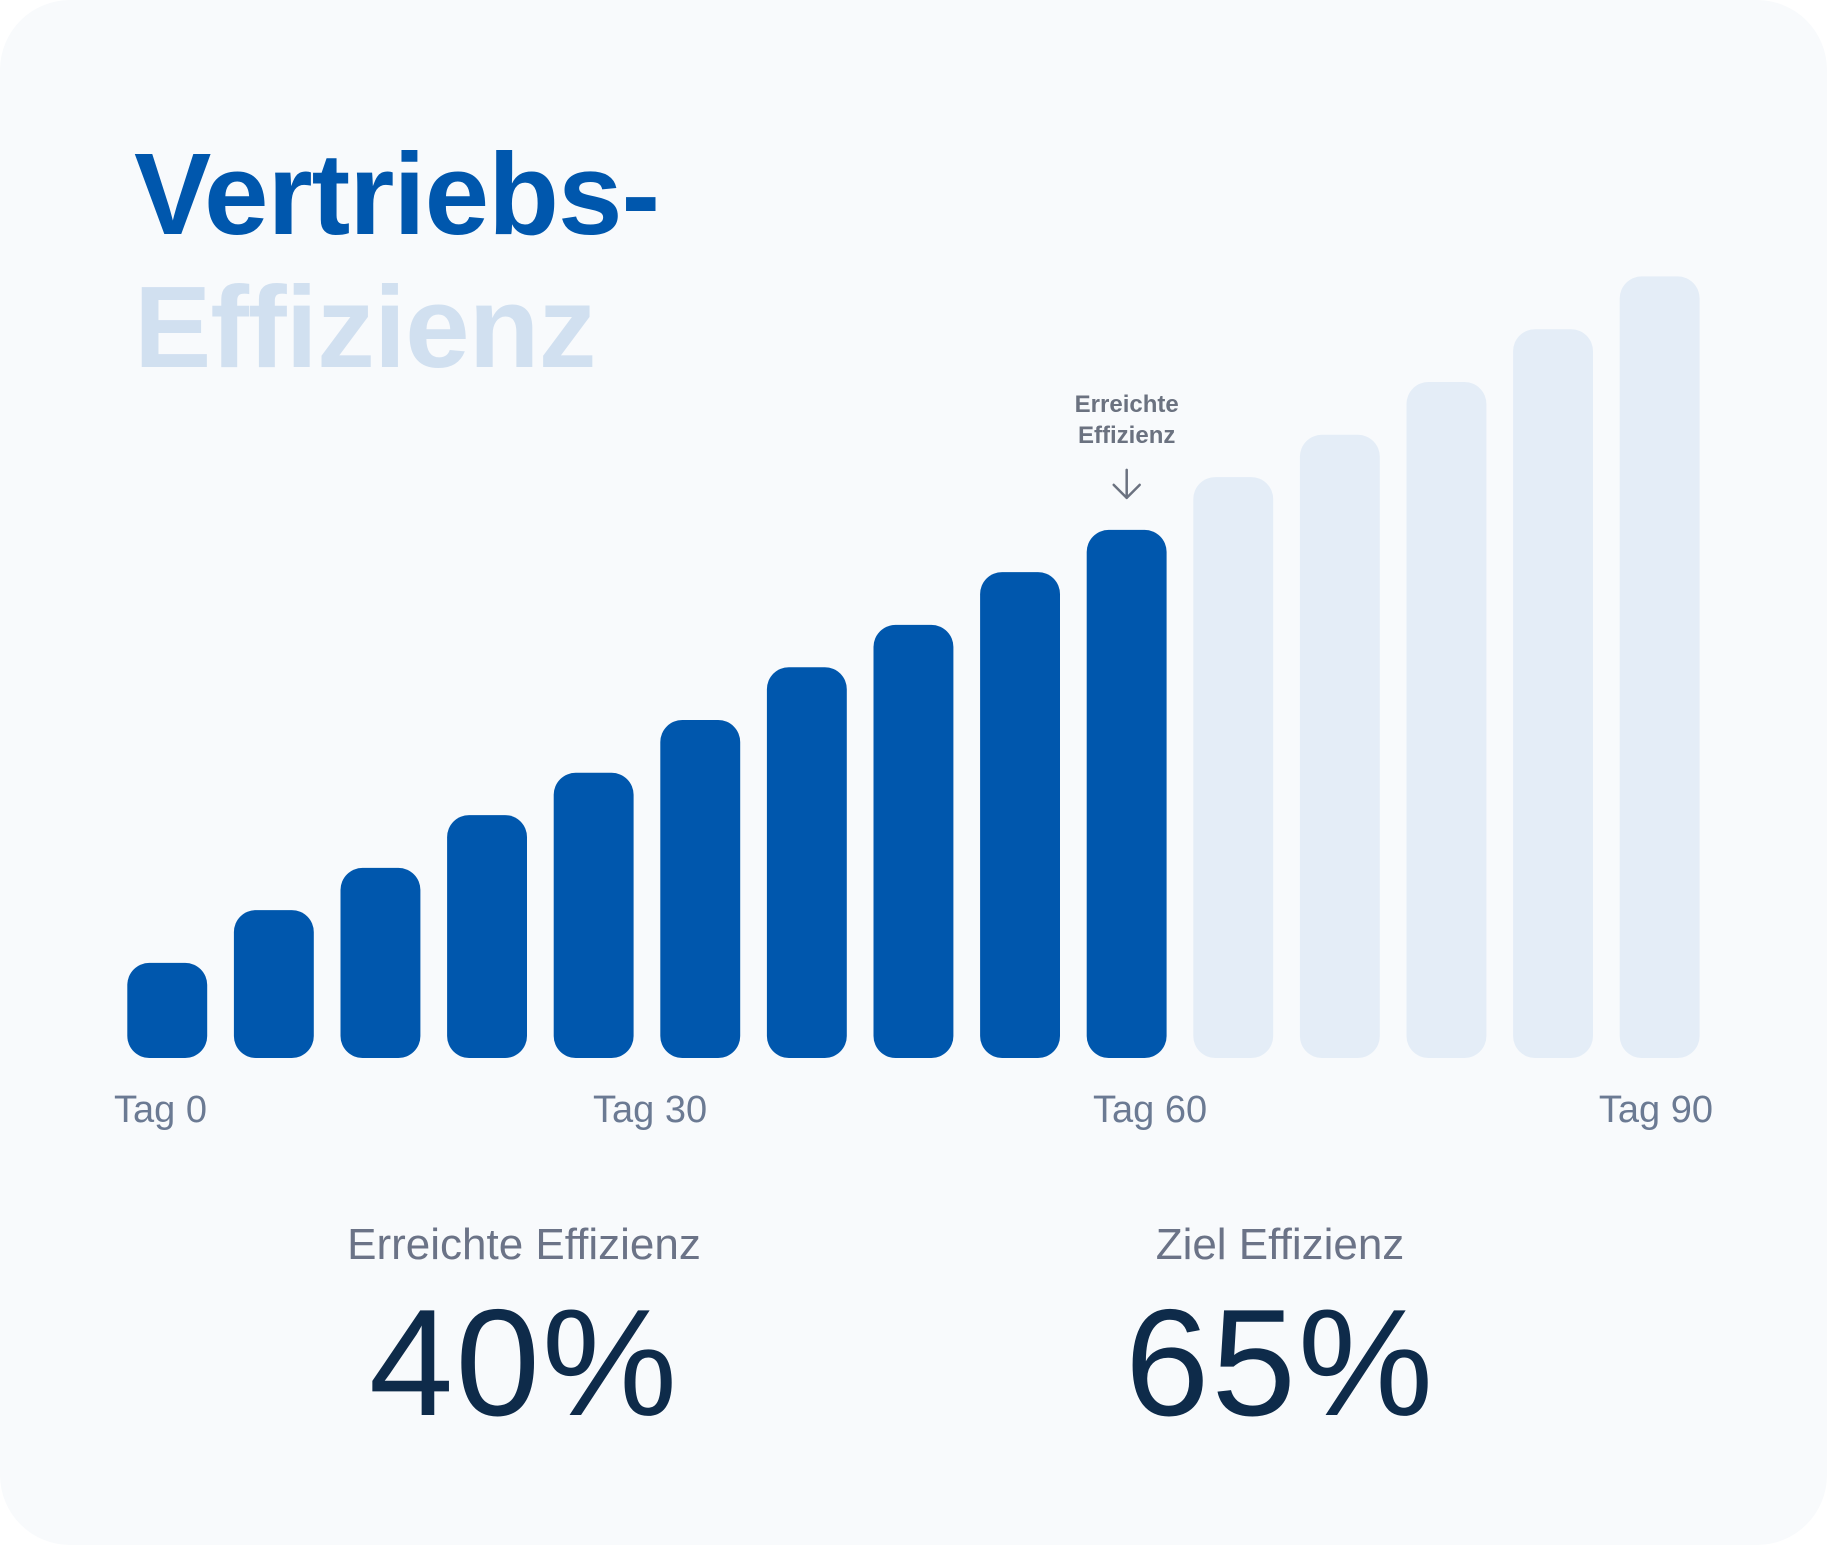  I want to click on x-tick-label-3: Tag 90, so click(1656, 1110).